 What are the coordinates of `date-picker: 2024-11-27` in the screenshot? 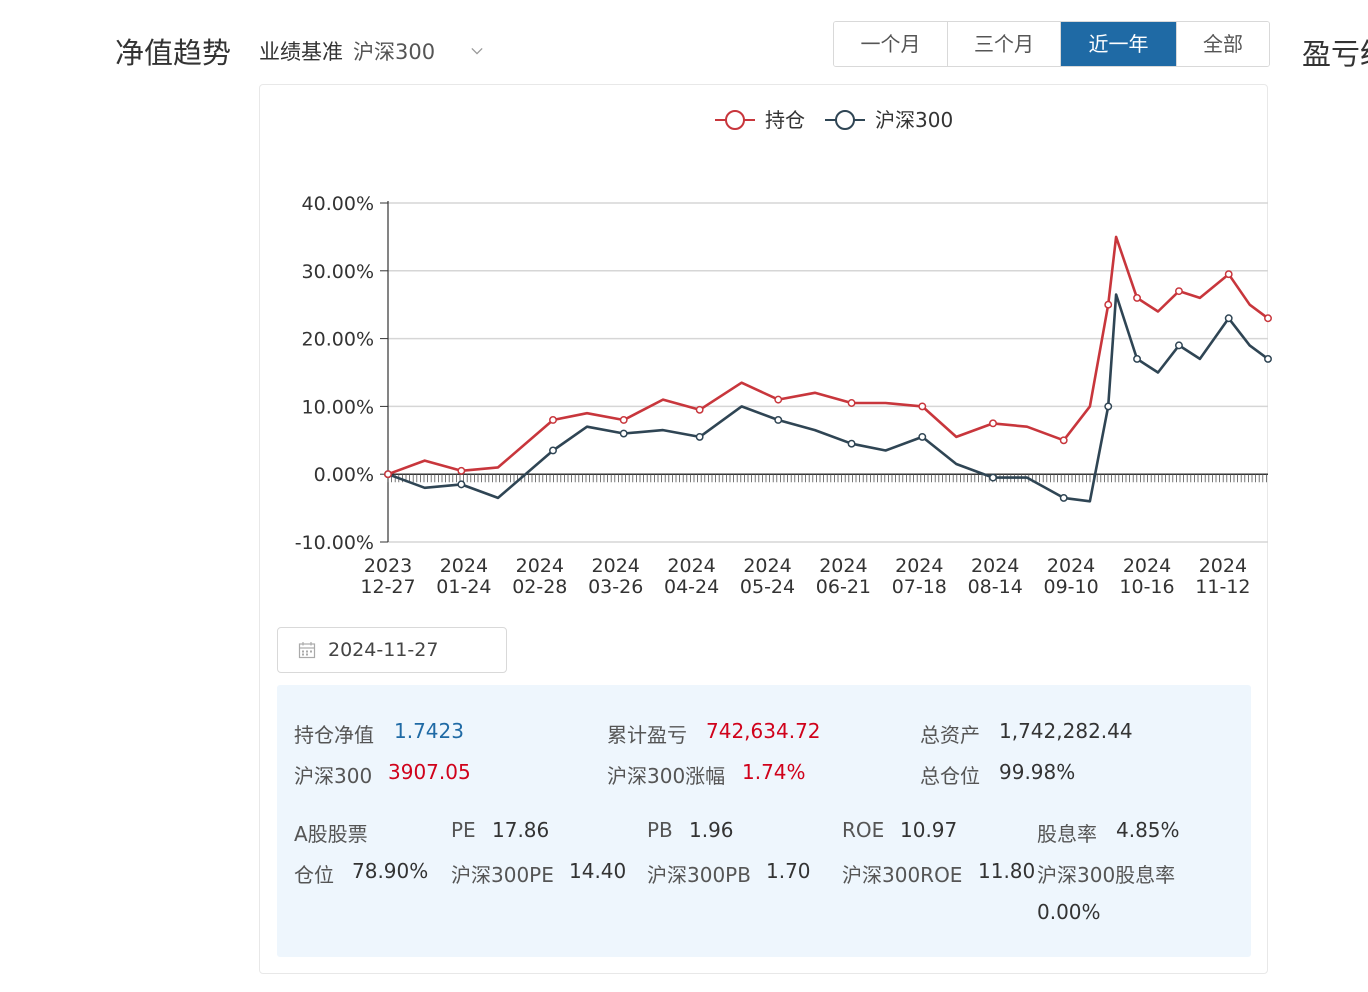 It's located at (392, 650).